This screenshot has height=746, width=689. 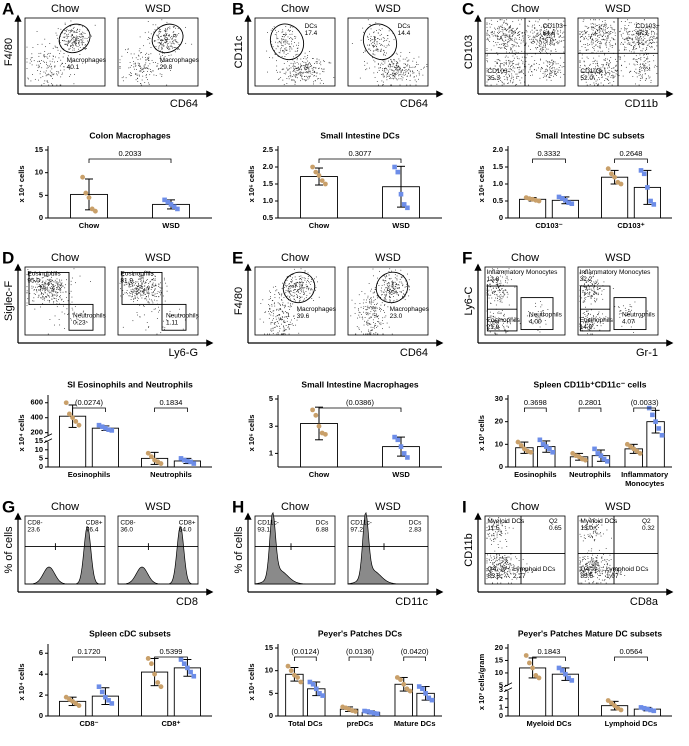 I want to click on gate-value: 14.4, so click(x=404, y=33).